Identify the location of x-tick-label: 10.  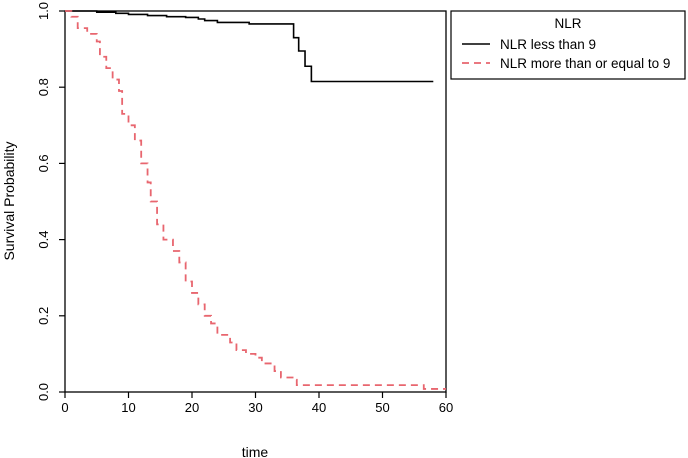
(128, 407).